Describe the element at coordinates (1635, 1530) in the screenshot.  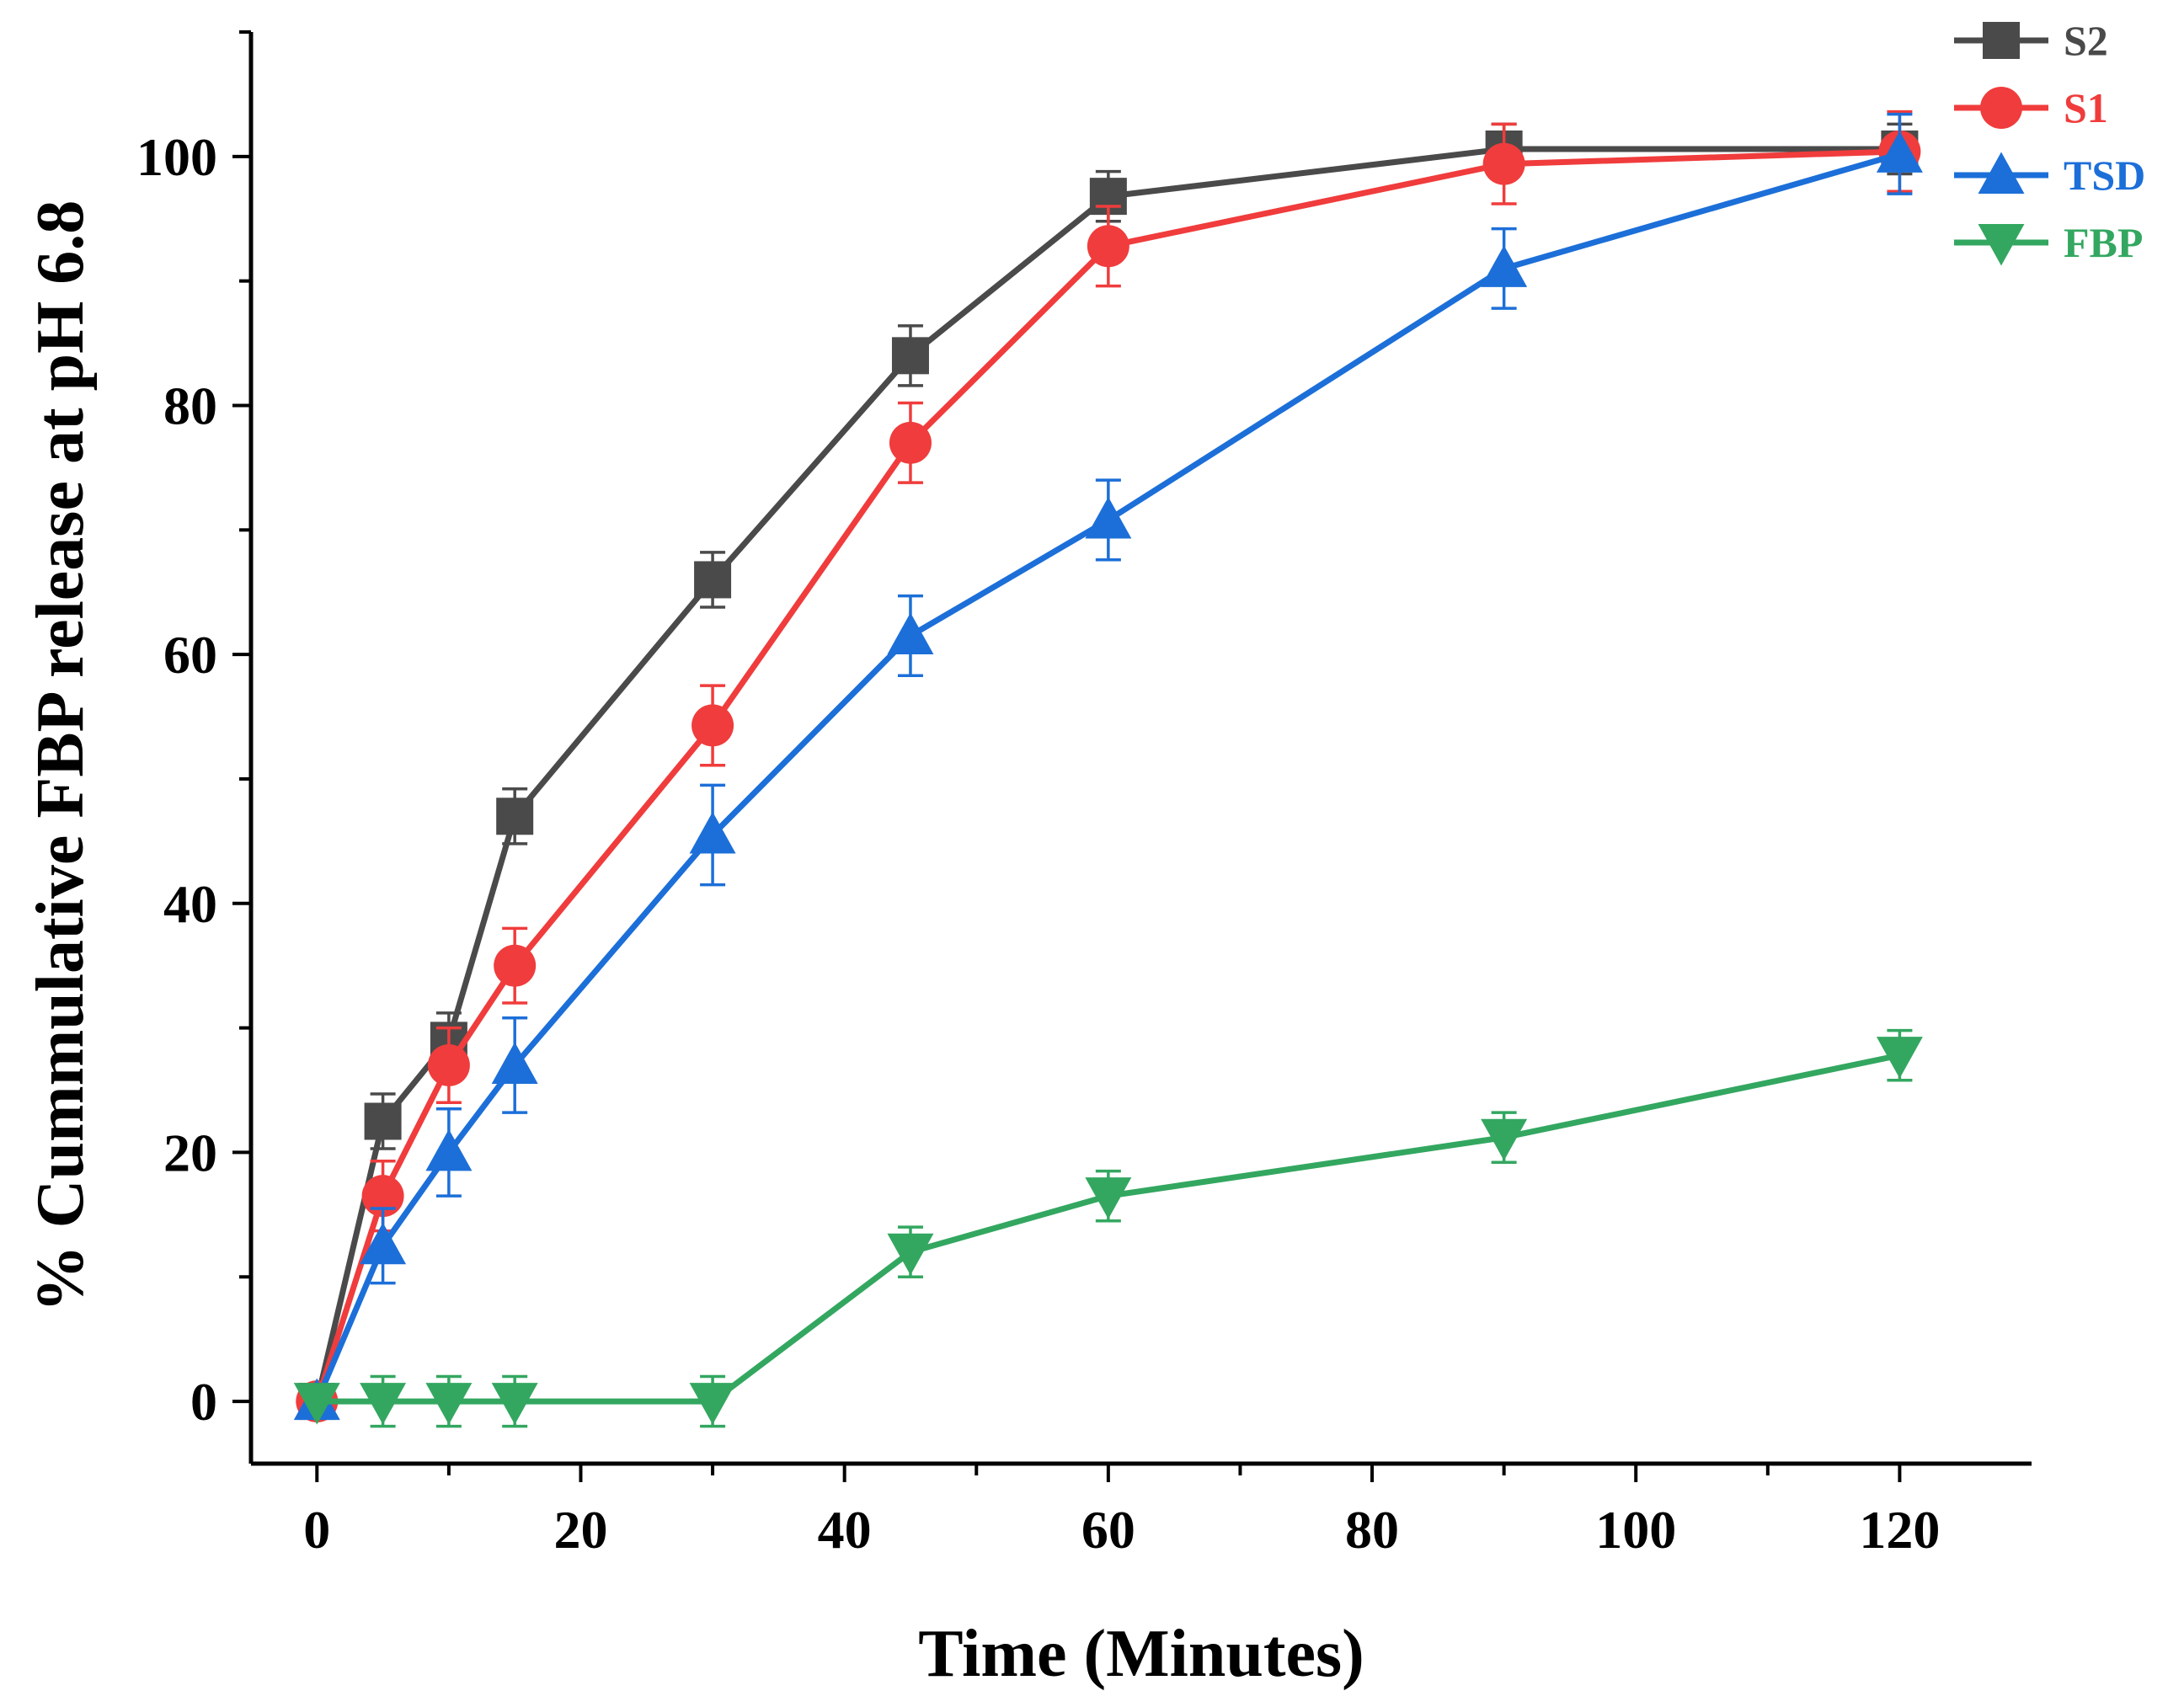
I see `x-tick-label: 100` at that location.